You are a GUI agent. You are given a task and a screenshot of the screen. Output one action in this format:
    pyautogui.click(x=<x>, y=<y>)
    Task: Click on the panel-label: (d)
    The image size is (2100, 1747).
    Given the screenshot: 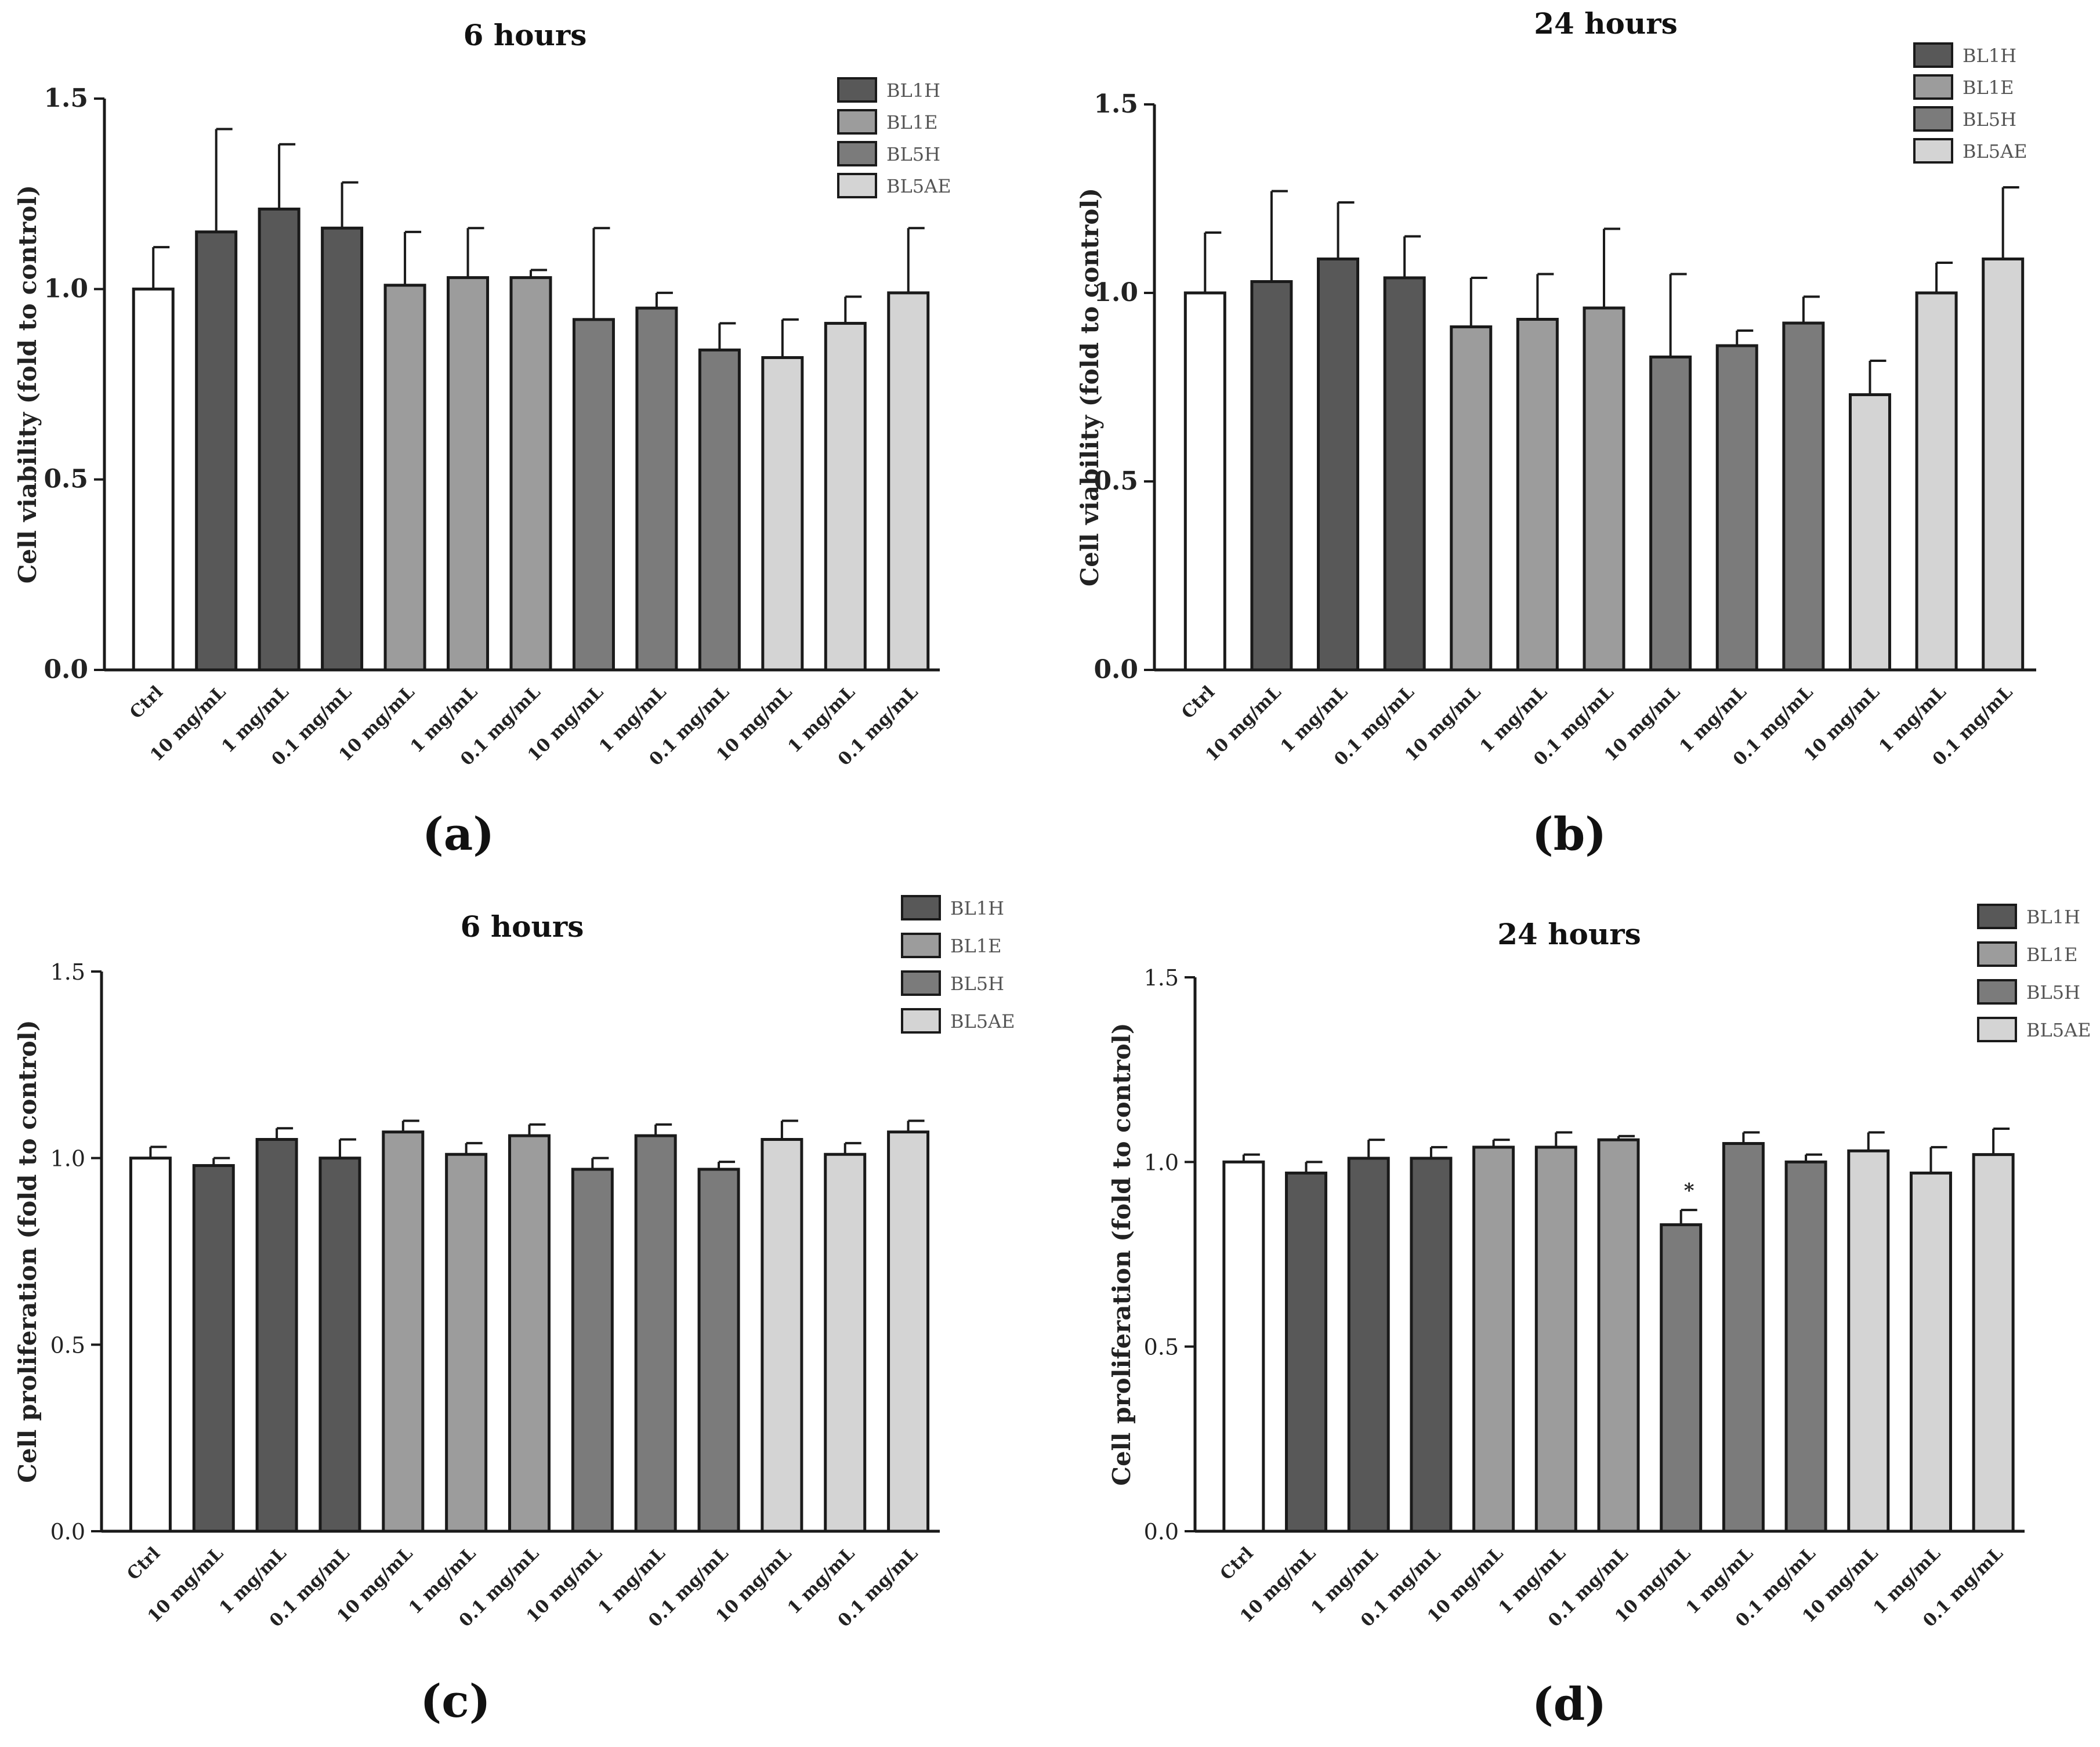 What is the action you would take?
    pyautogui.click(x=1569, y=1705)
    